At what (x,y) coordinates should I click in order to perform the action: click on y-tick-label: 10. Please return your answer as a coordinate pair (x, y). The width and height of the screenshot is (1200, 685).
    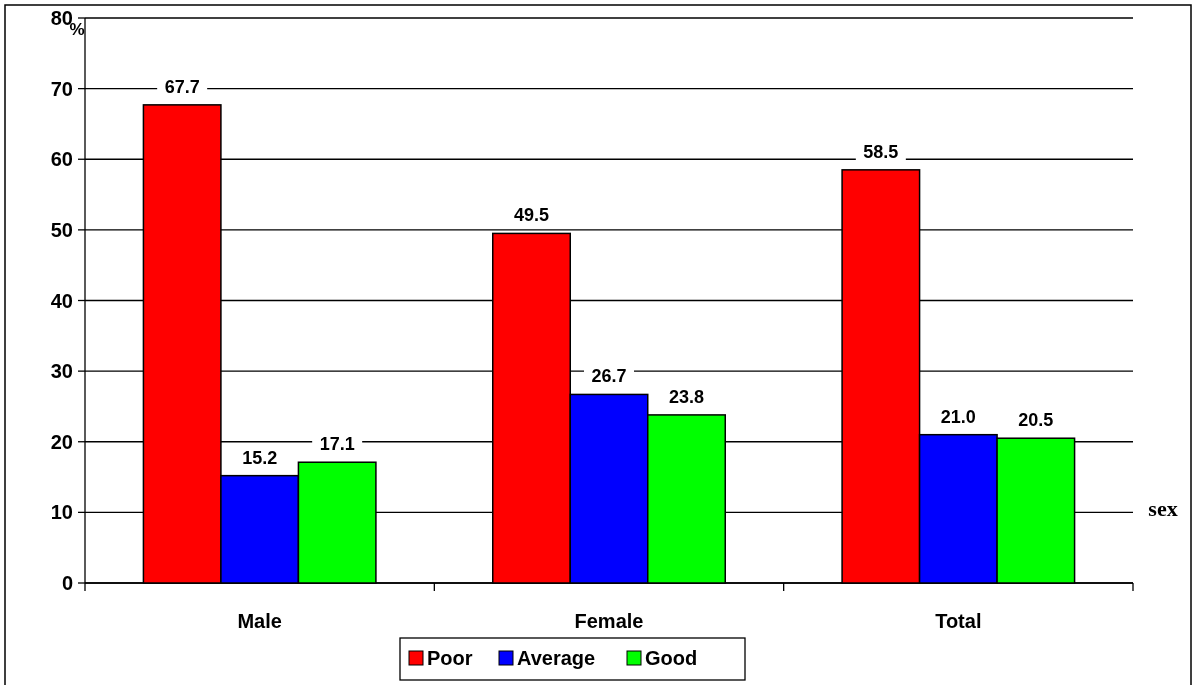
    Looking at the image, I should click on (61, 512).